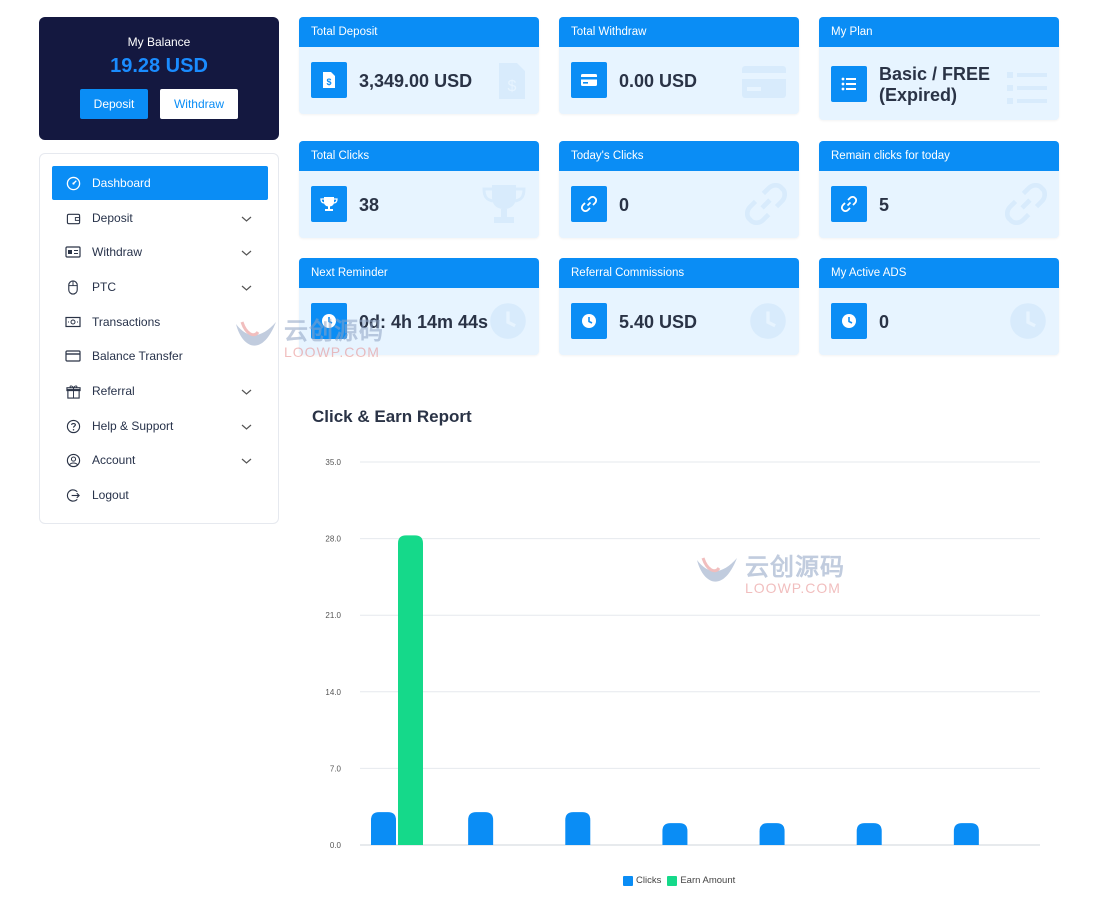 This screenshot has width=1100, height=907. What do you see at coordinates (112, 218) in the screenshot?
I see `sidebar-item-label: Deposit` at bounding box center [112, 218].